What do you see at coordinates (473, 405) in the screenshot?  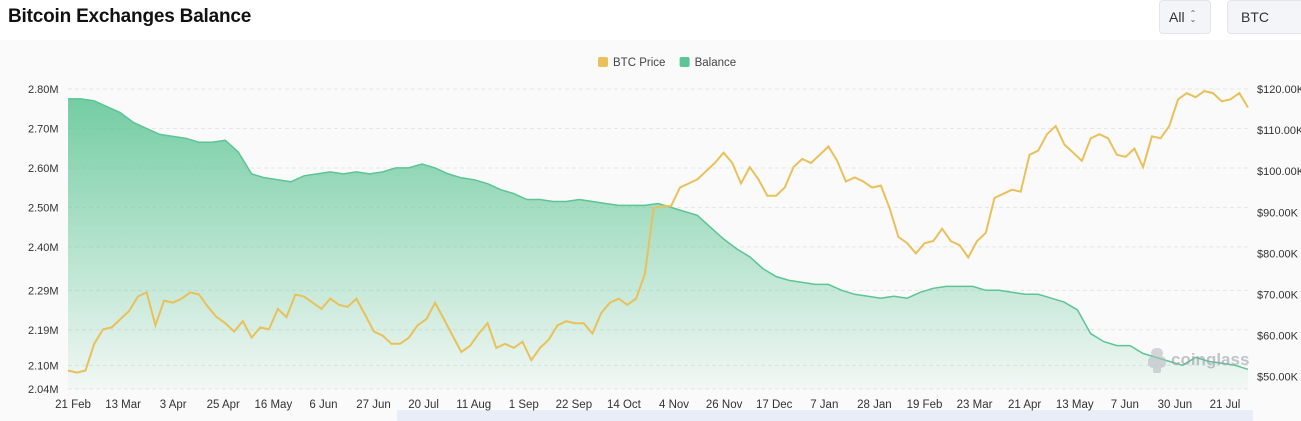 I see `x-tick-label: 11 Aug` at bounding box center [473, 405].